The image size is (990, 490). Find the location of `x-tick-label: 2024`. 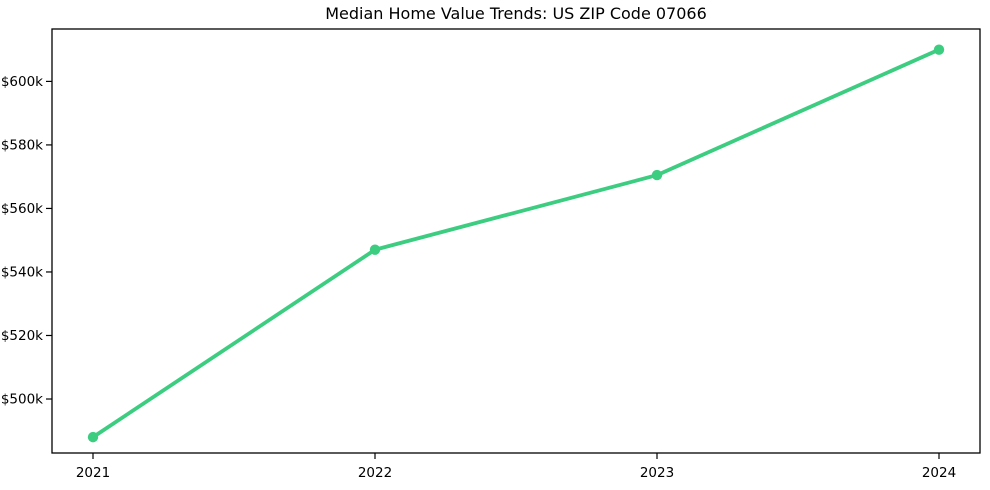

x-tick-label: 2024 is located at coordinates (939, 473).